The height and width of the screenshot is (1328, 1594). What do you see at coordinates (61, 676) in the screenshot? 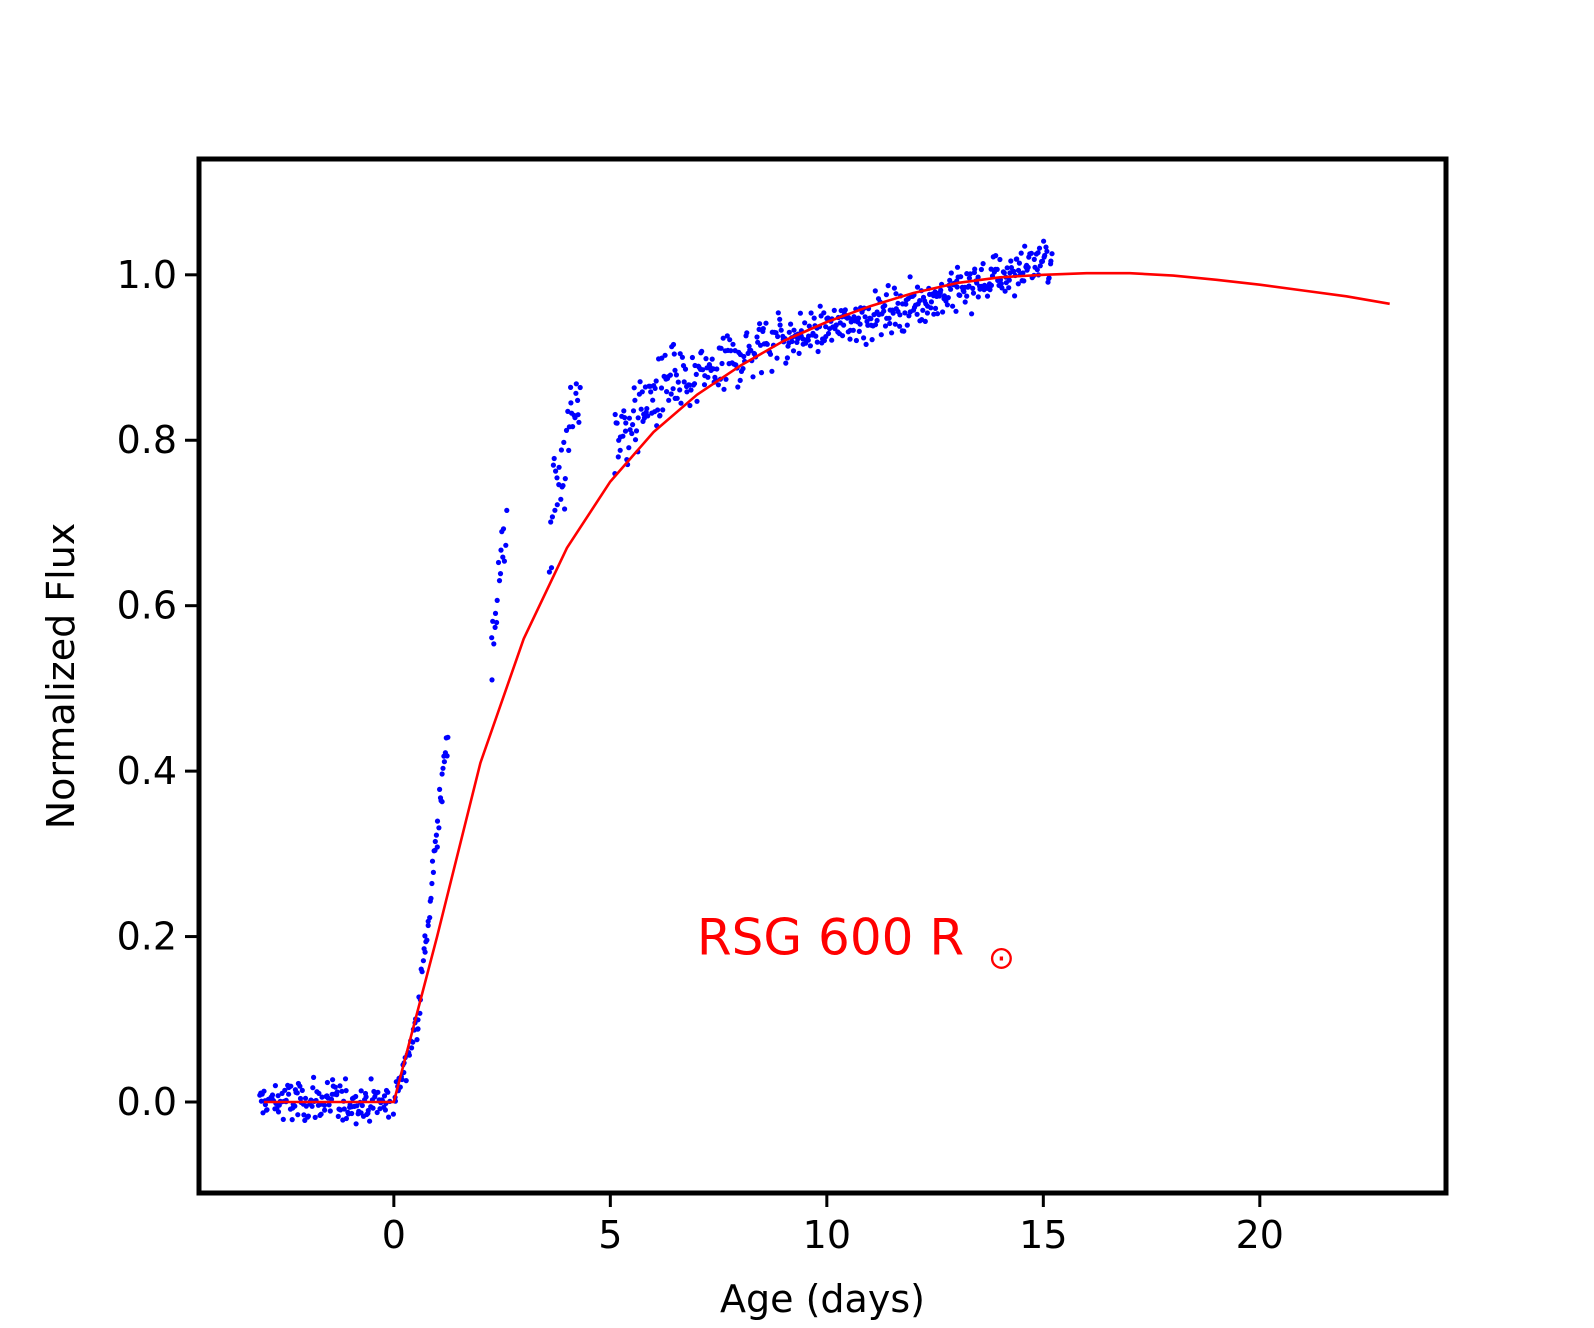
I see `y-axis-label: Normalized Flux` at bounding box center [61, 676].